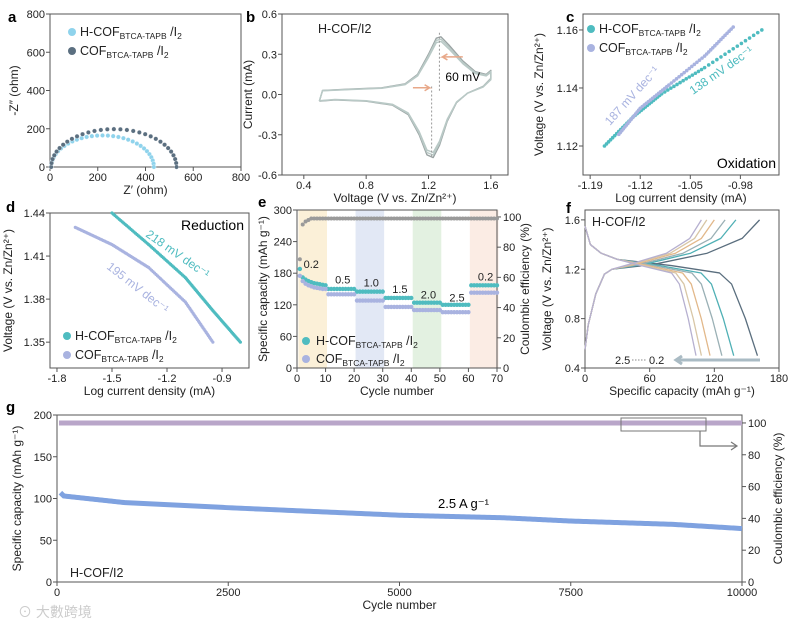  Describe the element at coordinates (451, 57) in the screenshot. I see `shift-arrow` at that location.